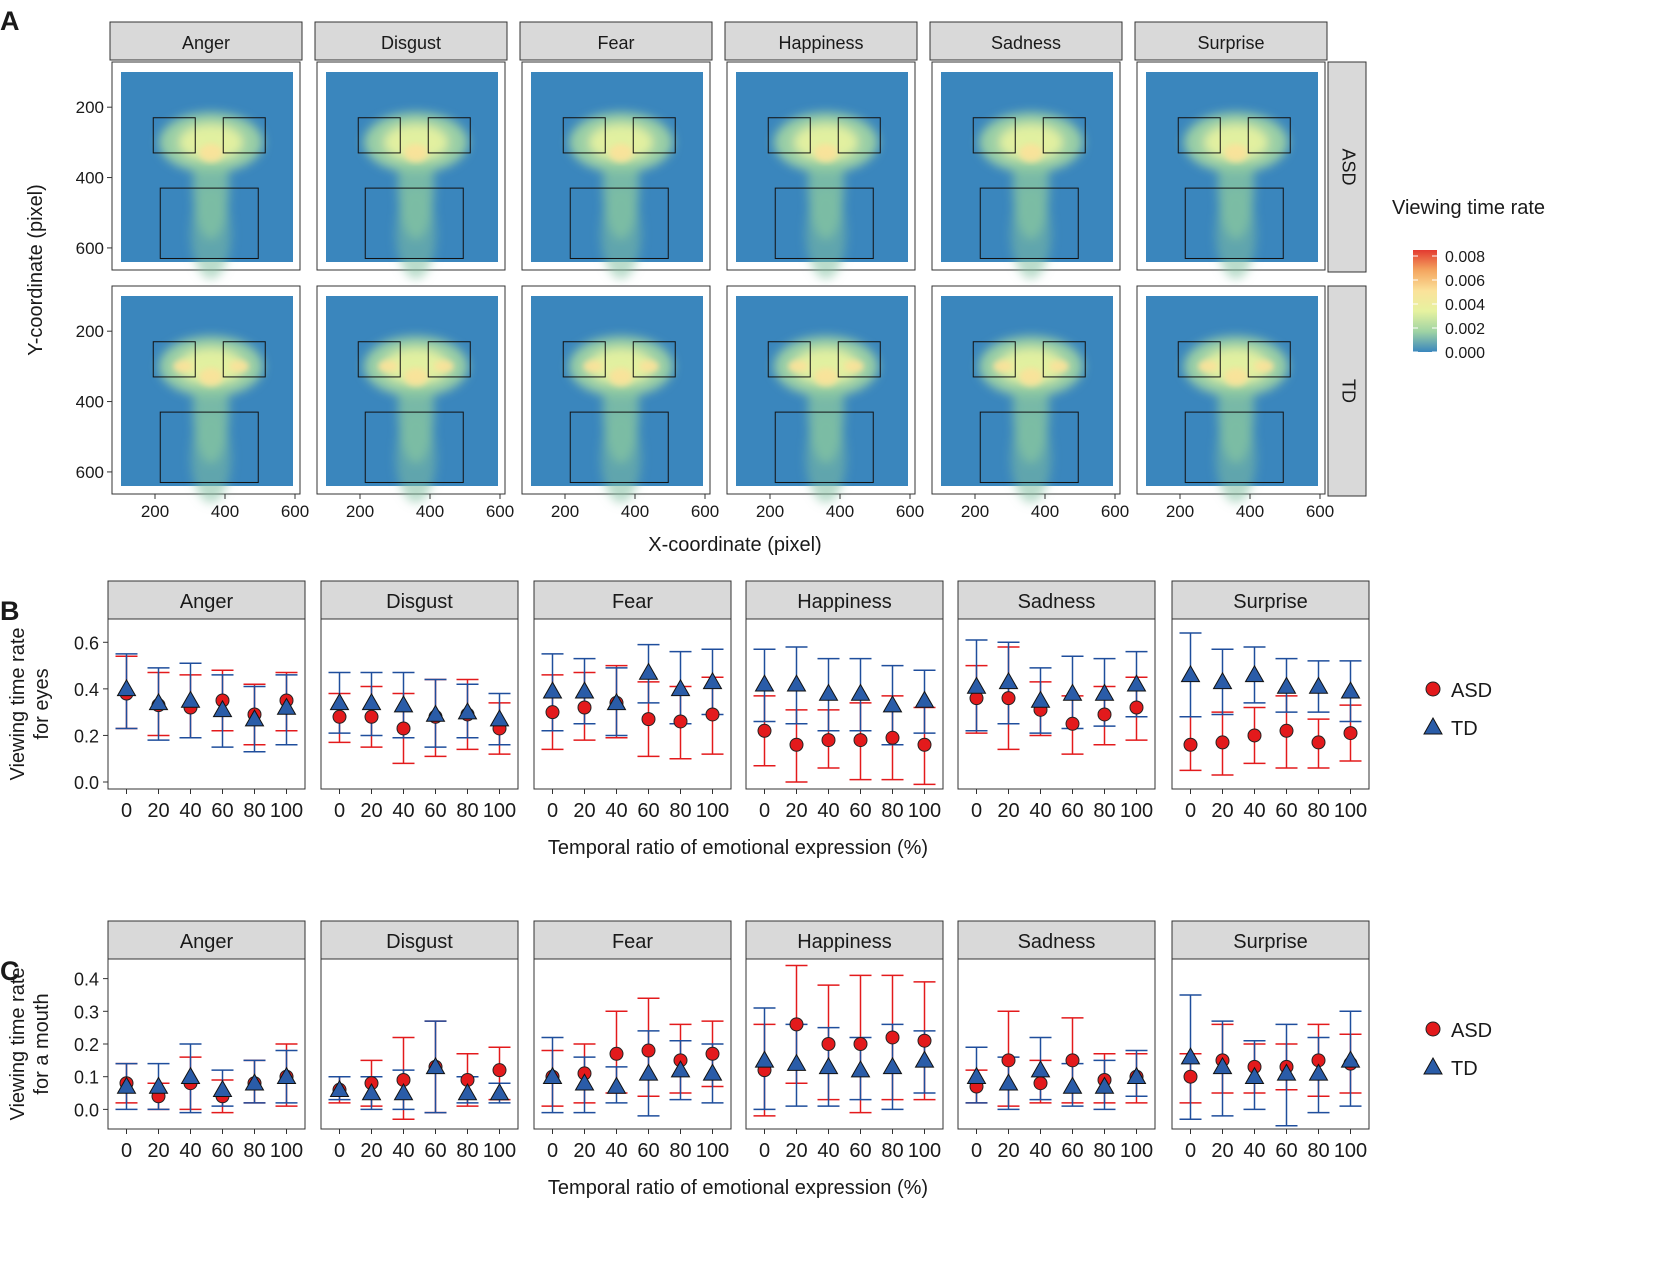  What do you see at coordinates (1464, 729) in the screenshot?
I see `legend-td-label: TD` at bounding box center [1464, 729].